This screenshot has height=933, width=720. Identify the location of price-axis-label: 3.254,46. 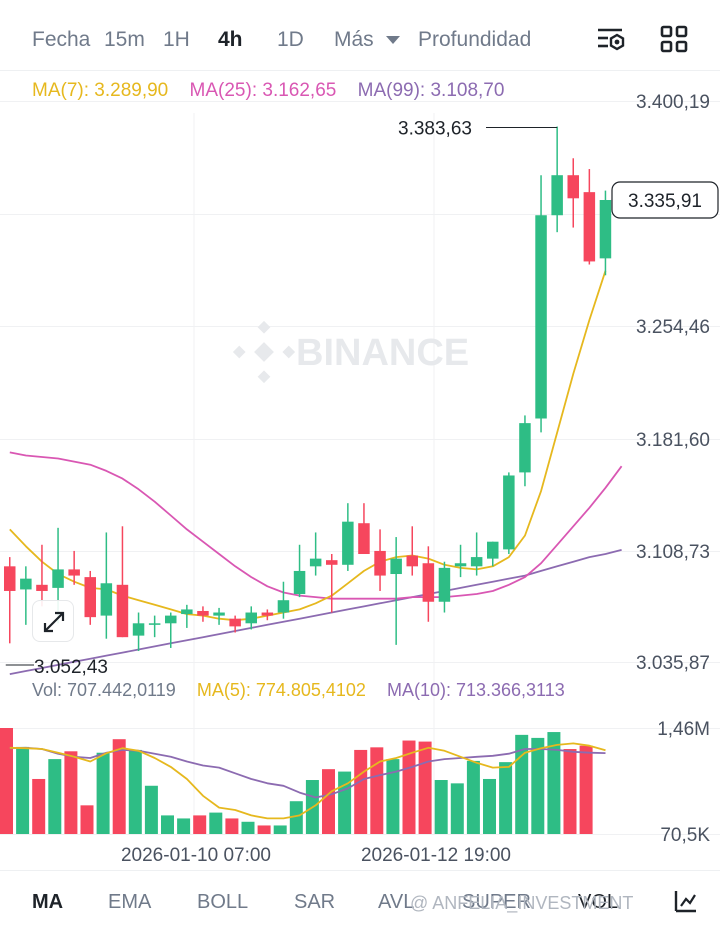
(673, 327).